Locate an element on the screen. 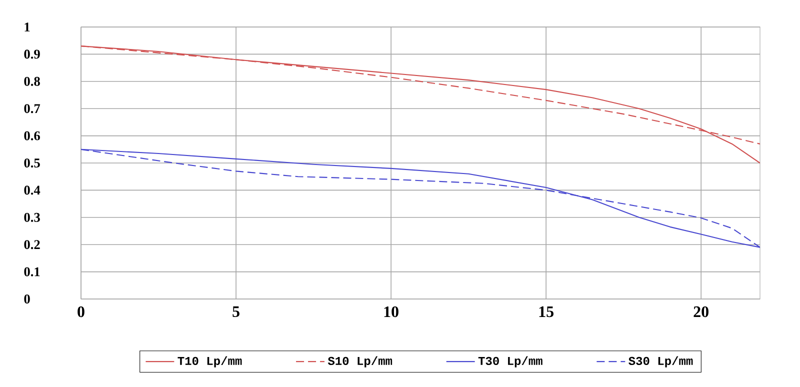 Image resolution: width=800 pixels, height=387 pixels. x-tick-label: 15 is located at coordinates (546, 312).